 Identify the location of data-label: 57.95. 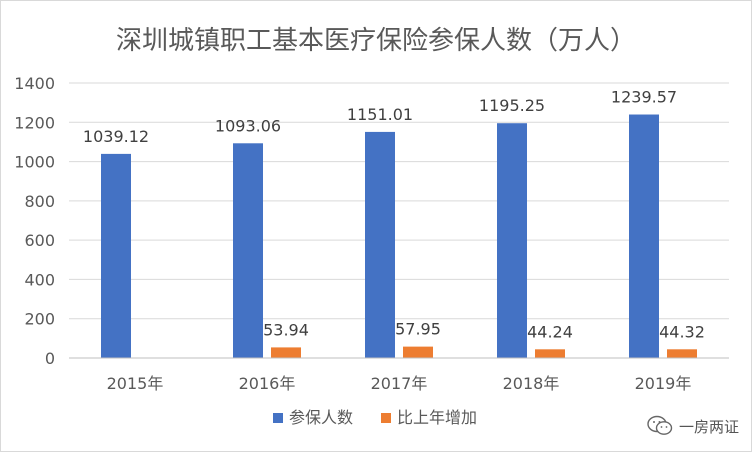
(418, 329).